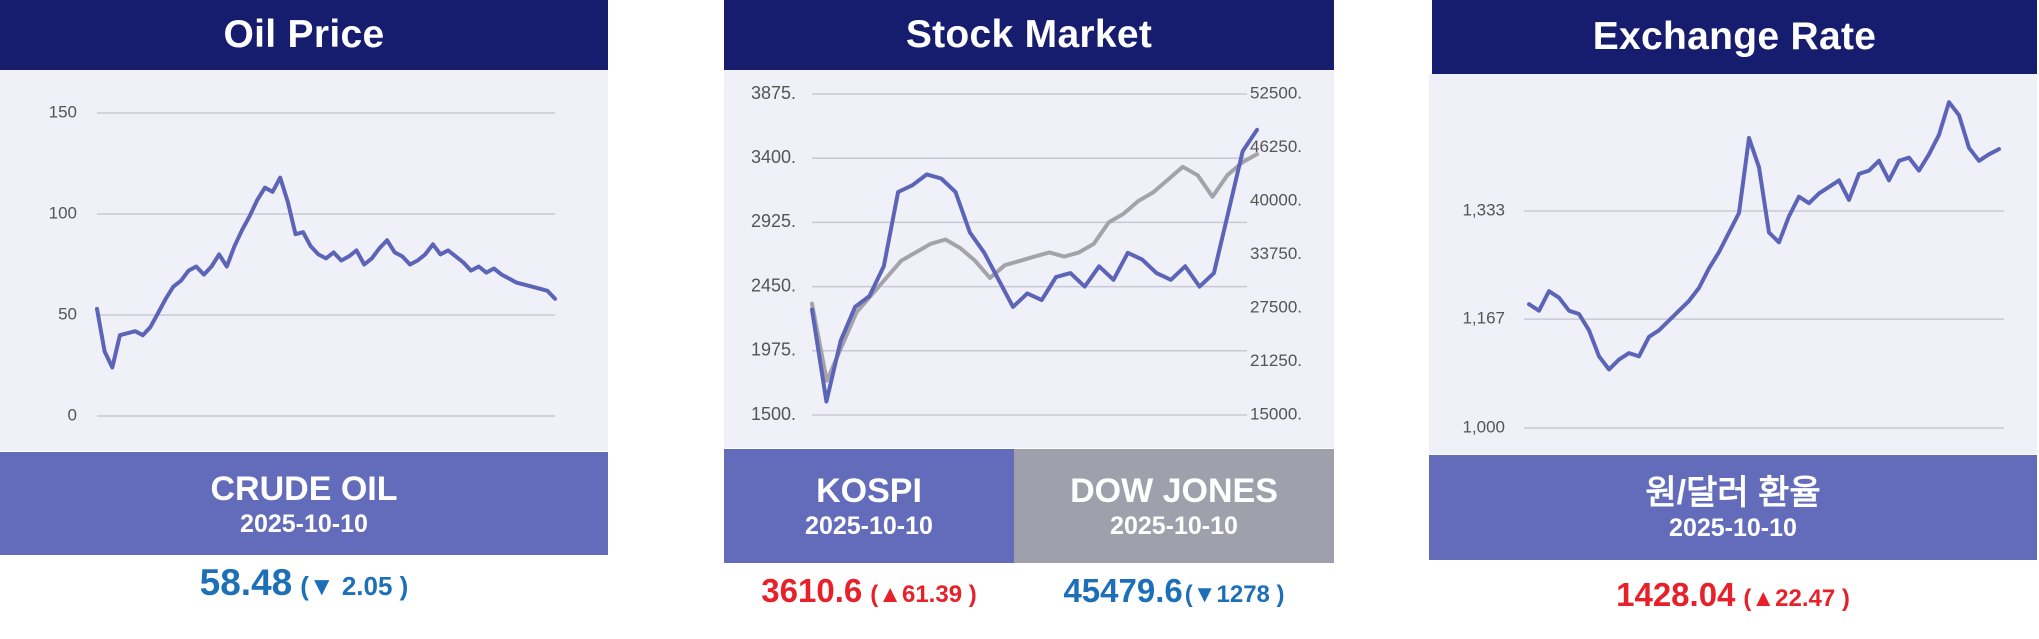 This screenshot has height=639, width=2039. What do you see at coordinates (1174, 491) in the screenshot?
I see `dow-jones-label: DOW JONES` at bounding box center [1174, 491].